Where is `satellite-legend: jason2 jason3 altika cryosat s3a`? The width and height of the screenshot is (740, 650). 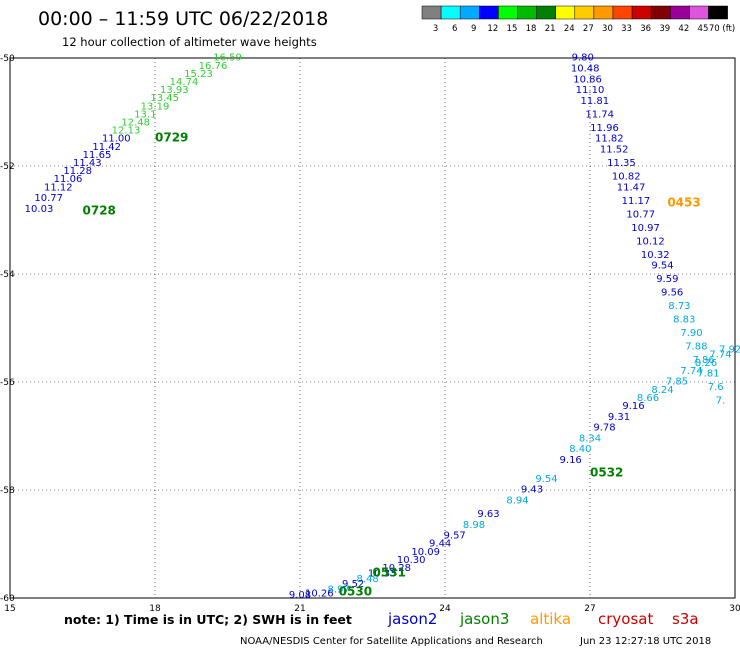 satellite-legend: jason2 jason3 altika cryosat s3a is located at coordinates (543, 619).